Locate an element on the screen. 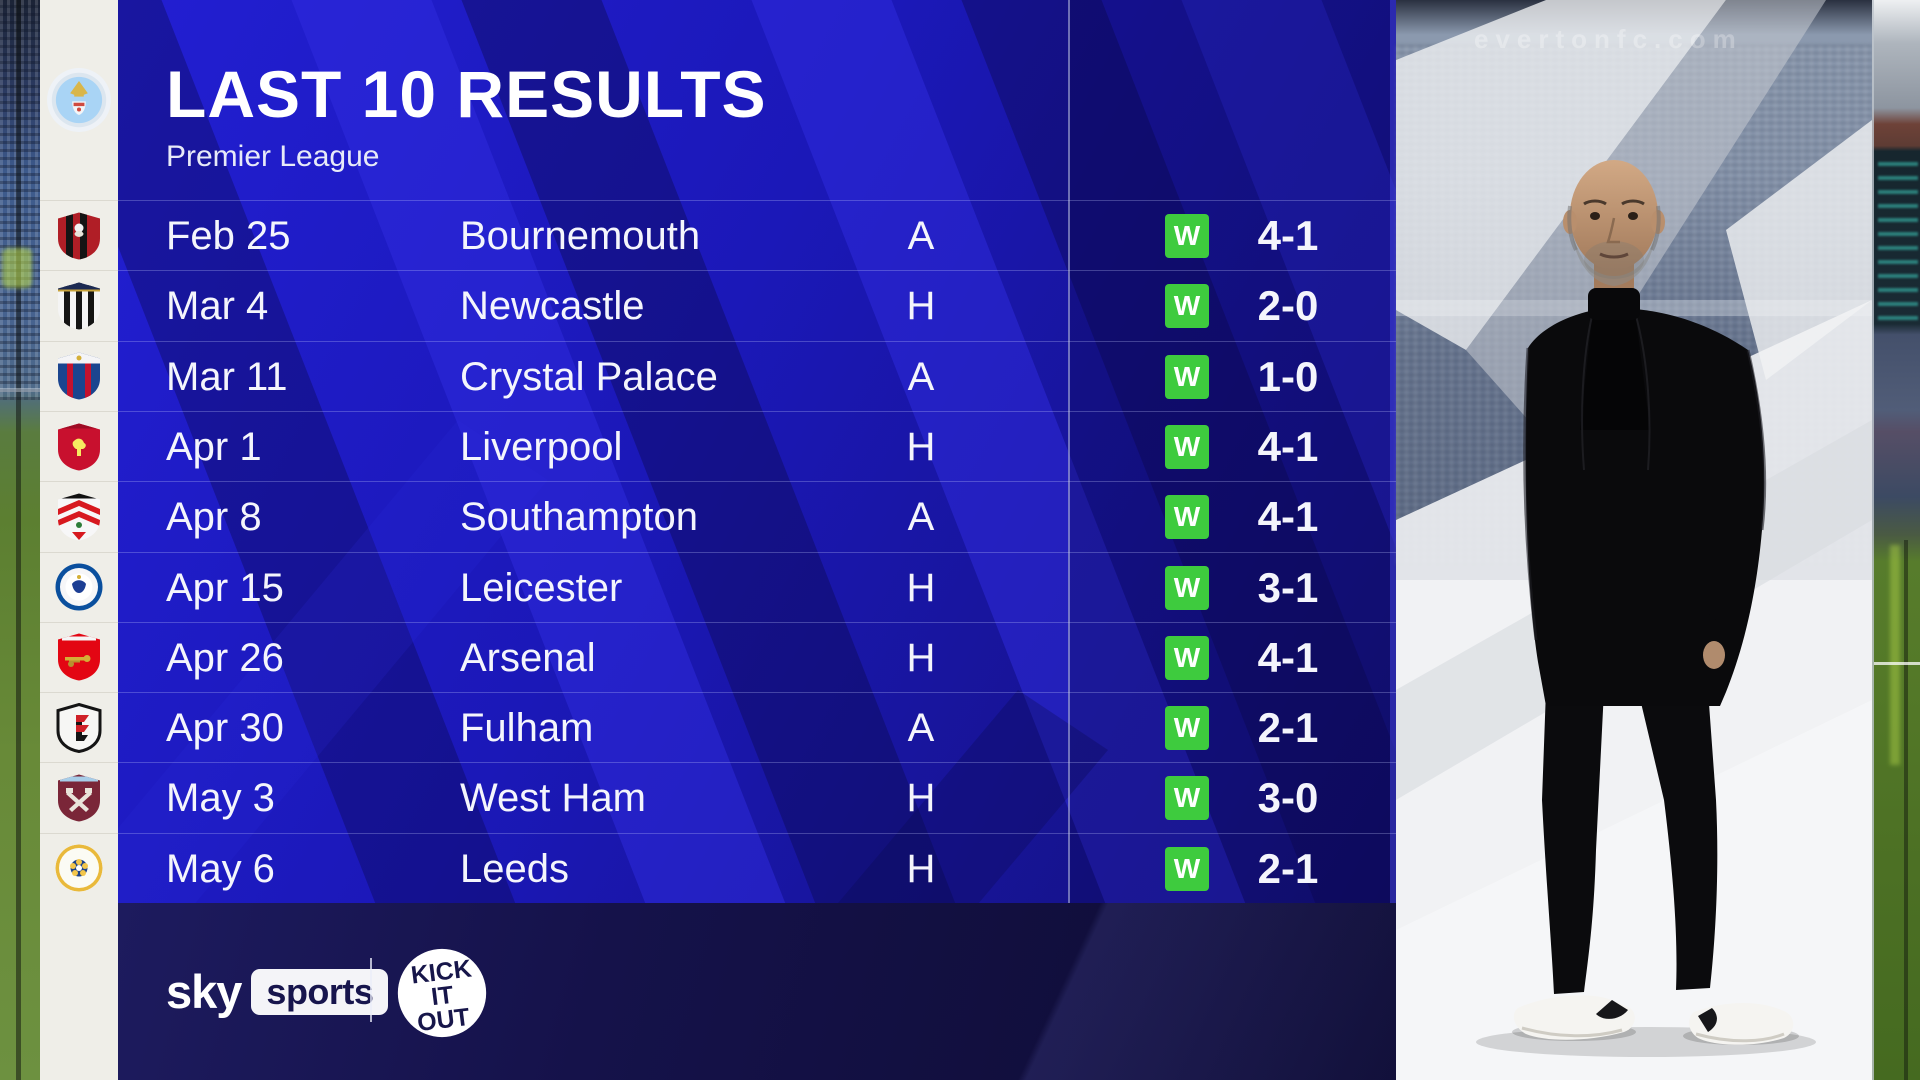 This screenshot has height=1080, width=1920. crest-cell-manchester-city is located at coordinates (79, 100).